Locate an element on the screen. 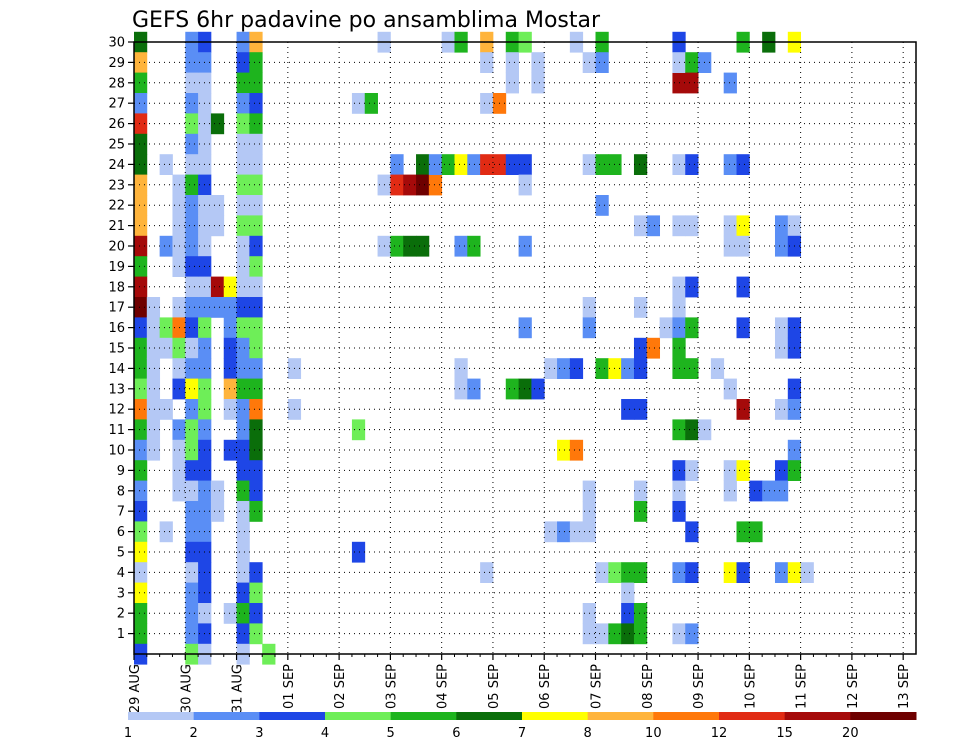  x-tick-label: 30 AUG is located at coordinates (186, 688).